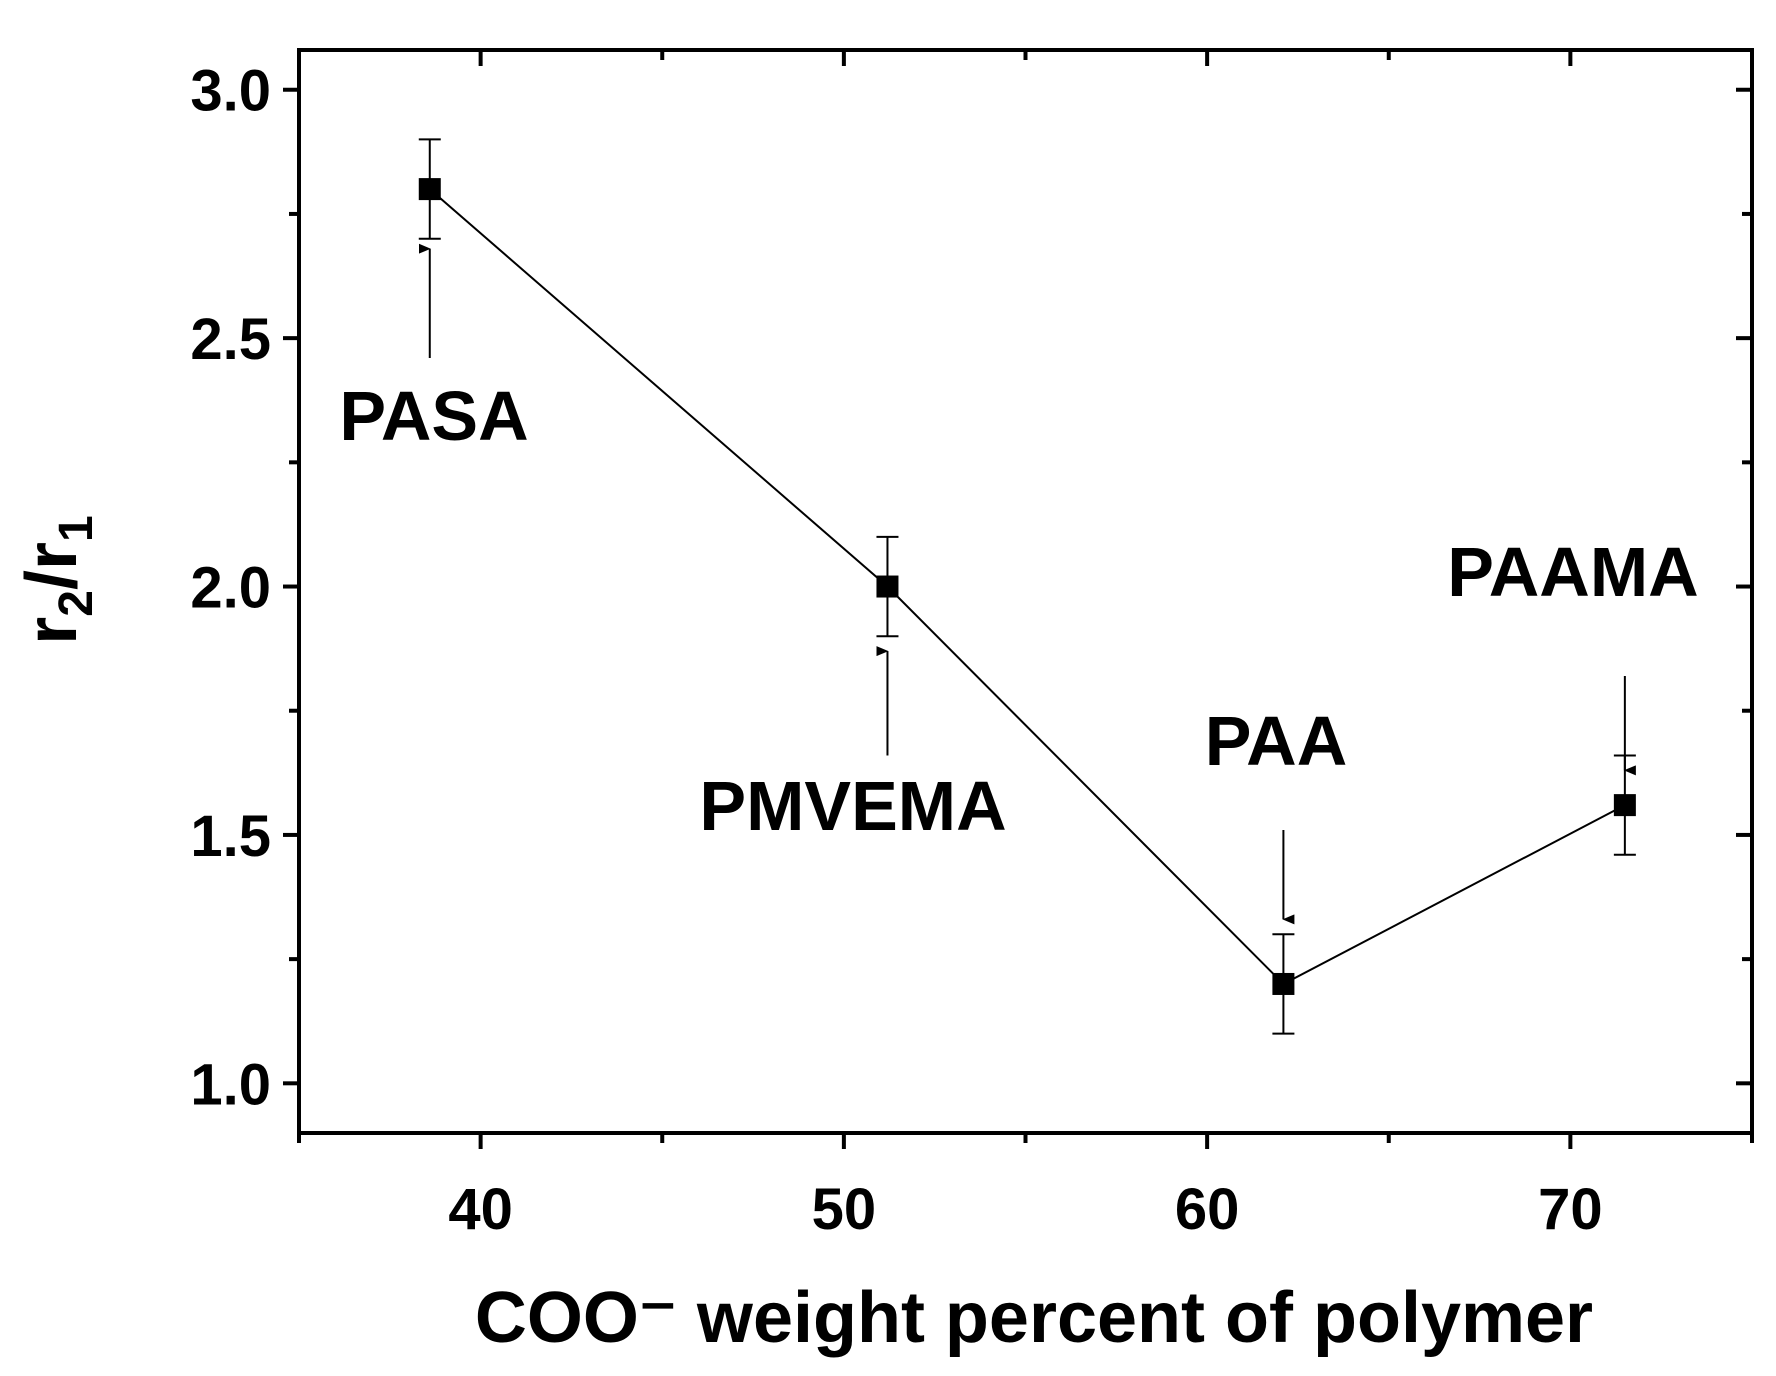 This screenshot has width=1776, height=1376. Describe the element at coordinates (480, 1209) in the screenshot. I see `x-tick-label: 40` at that location.